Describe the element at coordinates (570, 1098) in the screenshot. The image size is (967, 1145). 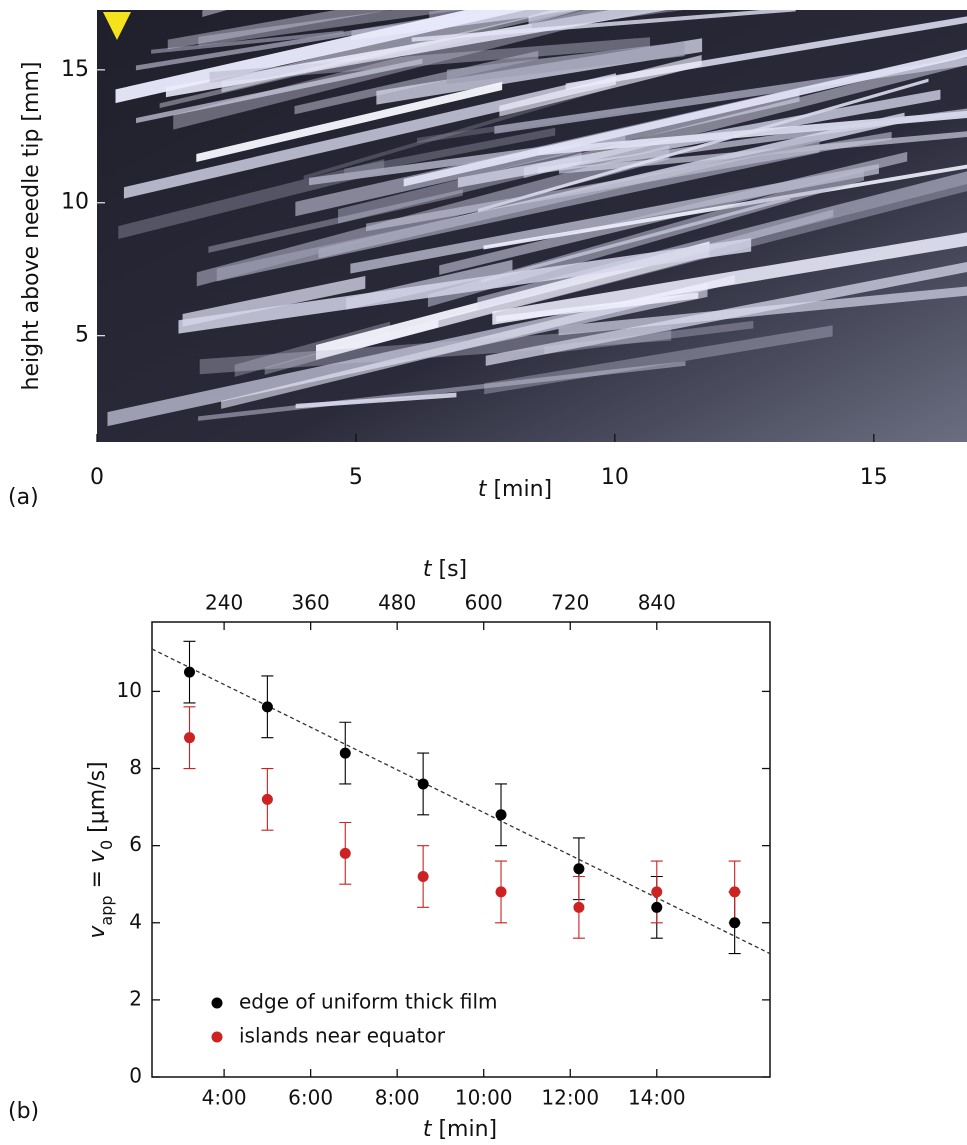
I see `x-tick-label: 12:00` at that location.